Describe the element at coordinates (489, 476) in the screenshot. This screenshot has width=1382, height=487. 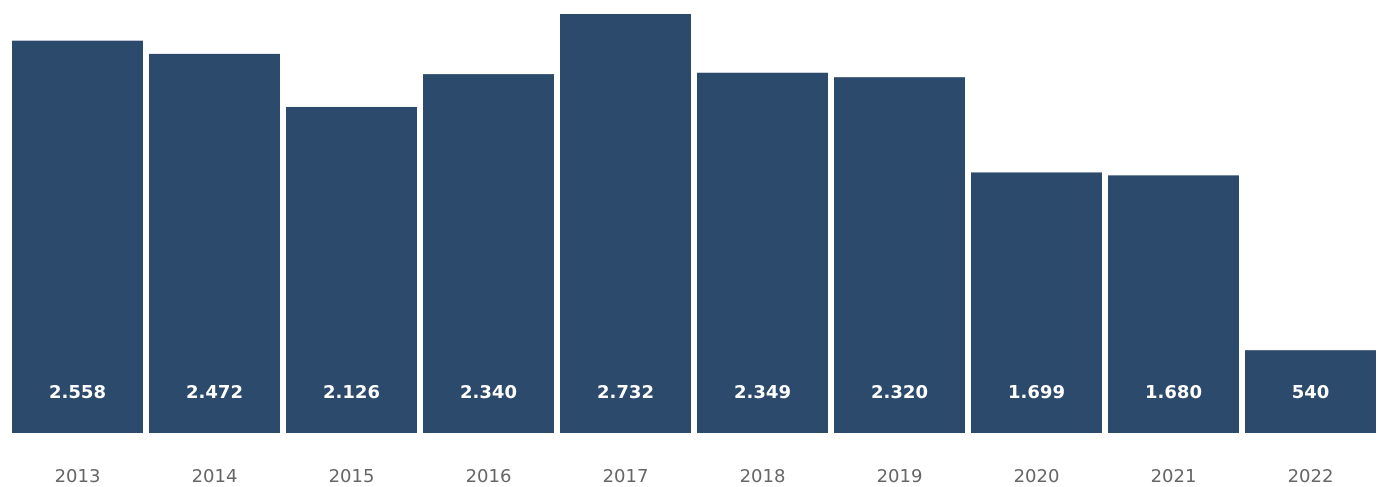
I see `x-tick-label: 2016` at that location.